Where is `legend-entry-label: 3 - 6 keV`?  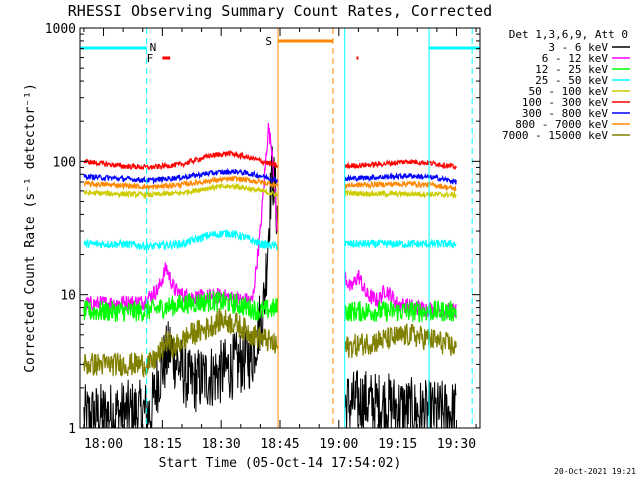
legend-entry-label: 3 - 6 keV is located at coordinates (578, 47).